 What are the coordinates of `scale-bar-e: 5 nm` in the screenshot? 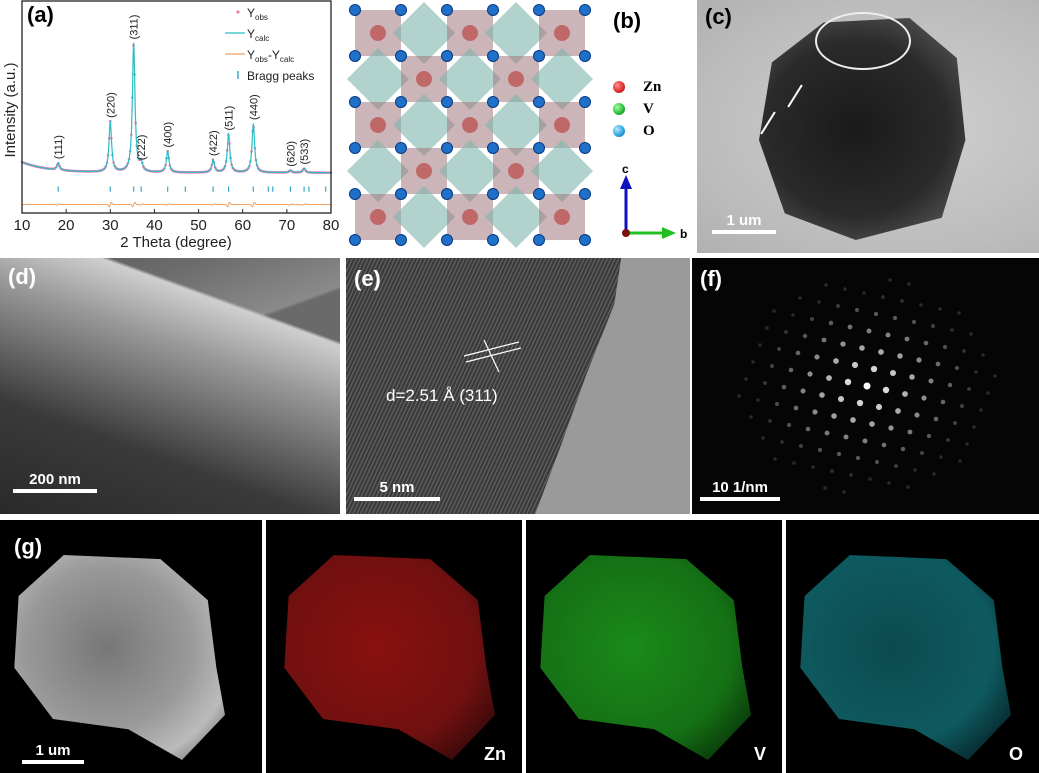 It's located at (397, 490).